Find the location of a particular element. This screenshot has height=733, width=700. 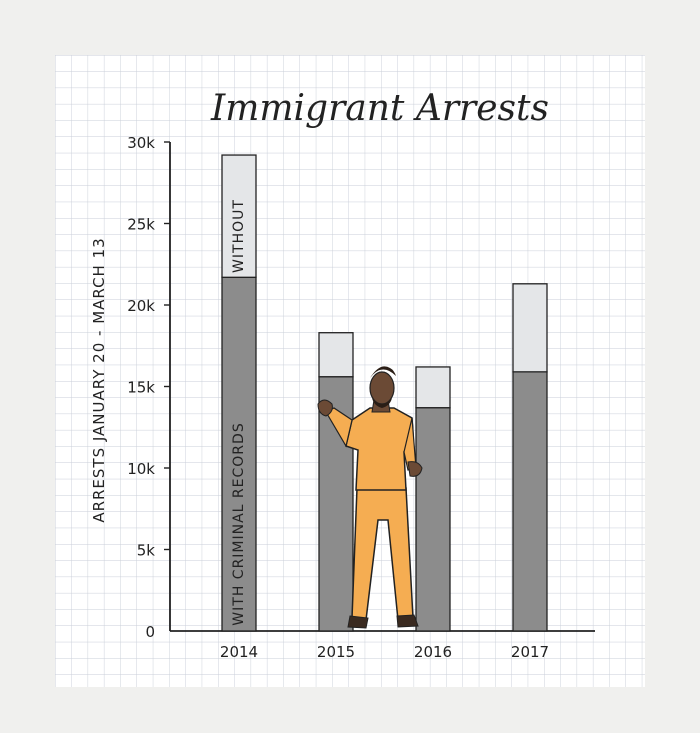

x-tick-labels: 2014 2015 2016 2017 is located at coordinates (384, 652).